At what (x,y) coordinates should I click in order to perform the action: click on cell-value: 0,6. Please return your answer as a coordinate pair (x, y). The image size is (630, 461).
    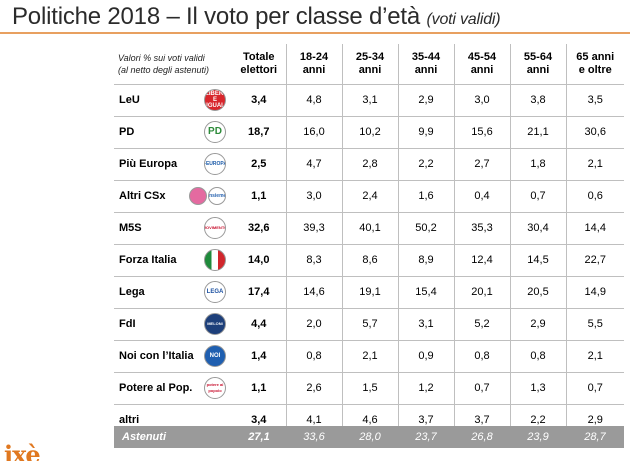
    Looking at the image, I should click on (594, 196).